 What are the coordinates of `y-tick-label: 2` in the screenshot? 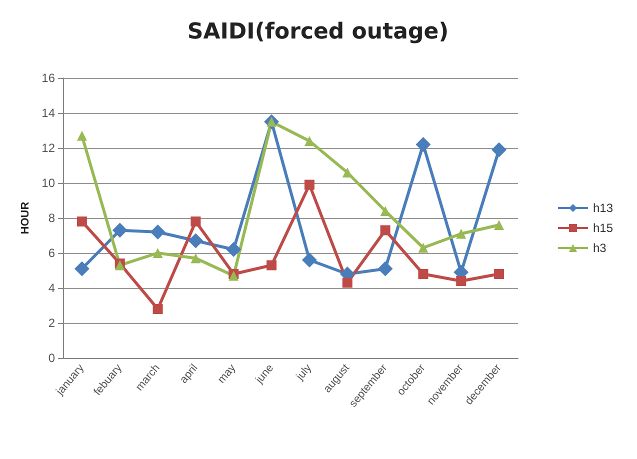 It's located at (52, 323).